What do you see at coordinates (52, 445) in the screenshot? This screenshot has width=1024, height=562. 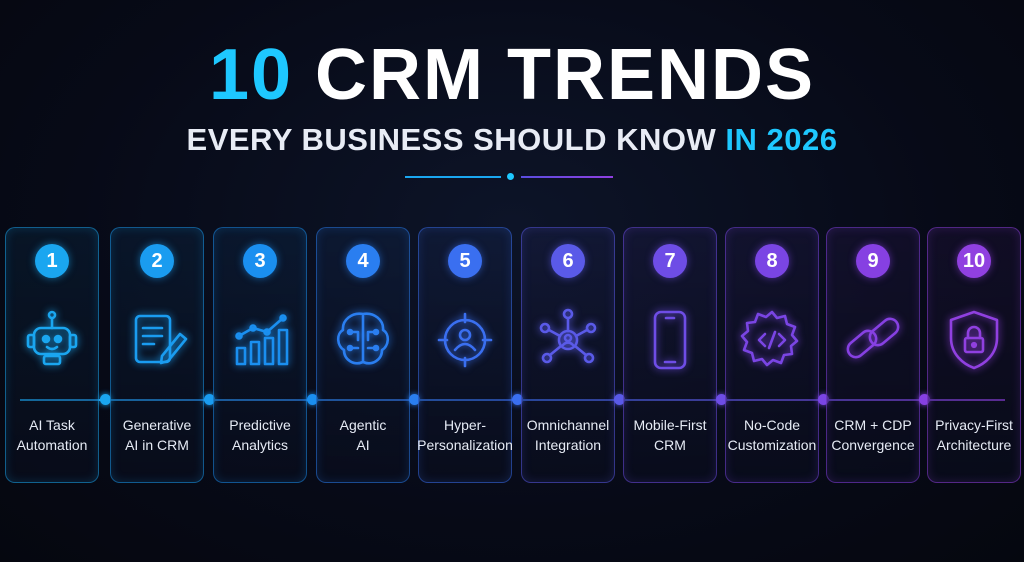 I see `trend-label-line2: Automation` at bounding box center [52, 445].